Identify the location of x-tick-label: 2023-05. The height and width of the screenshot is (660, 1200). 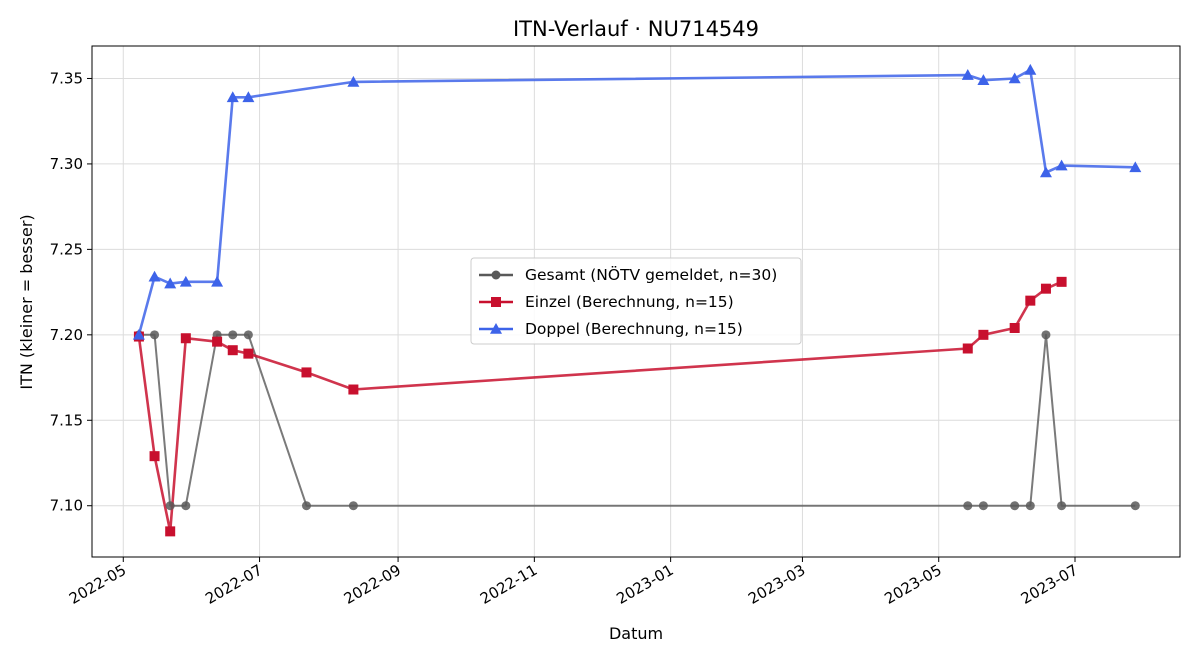
(912, 584).